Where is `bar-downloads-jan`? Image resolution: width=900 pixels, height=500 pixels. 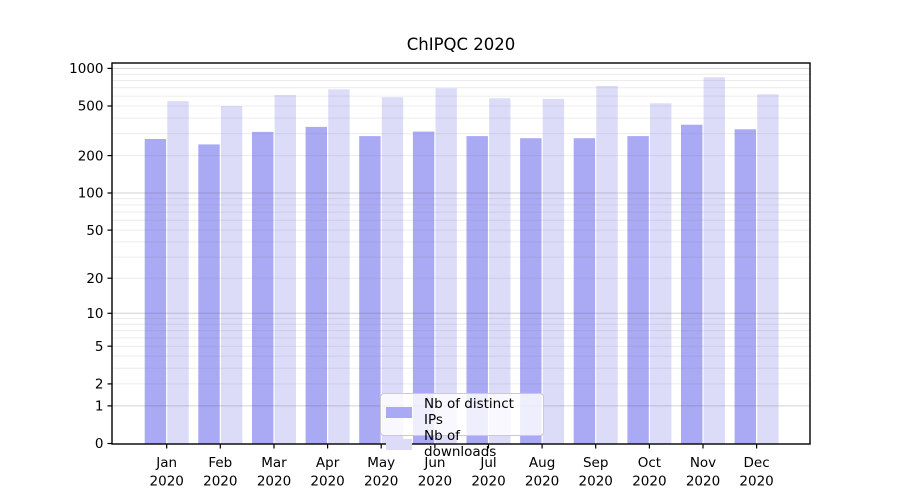 bar-downloads-jan is located at coordinates (178, 272).